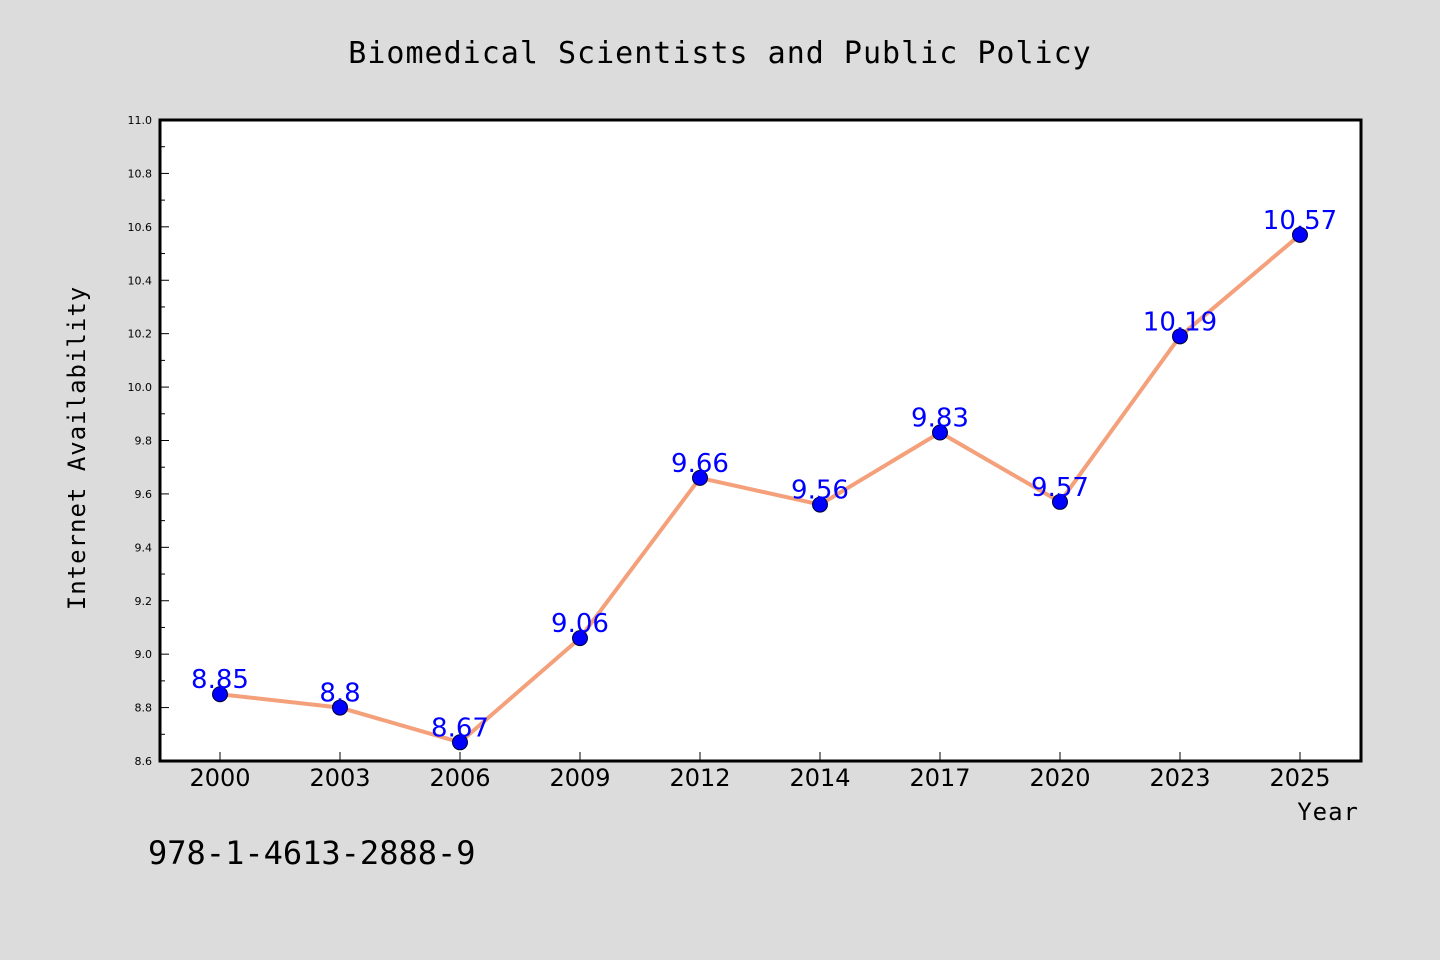 Image resolution: width=1440 pixels, height=960 pixels. What do you see at coordinates (580, 624) in the screenshot?
I see `data-label: 9.06` at bounding box center [580, 624].